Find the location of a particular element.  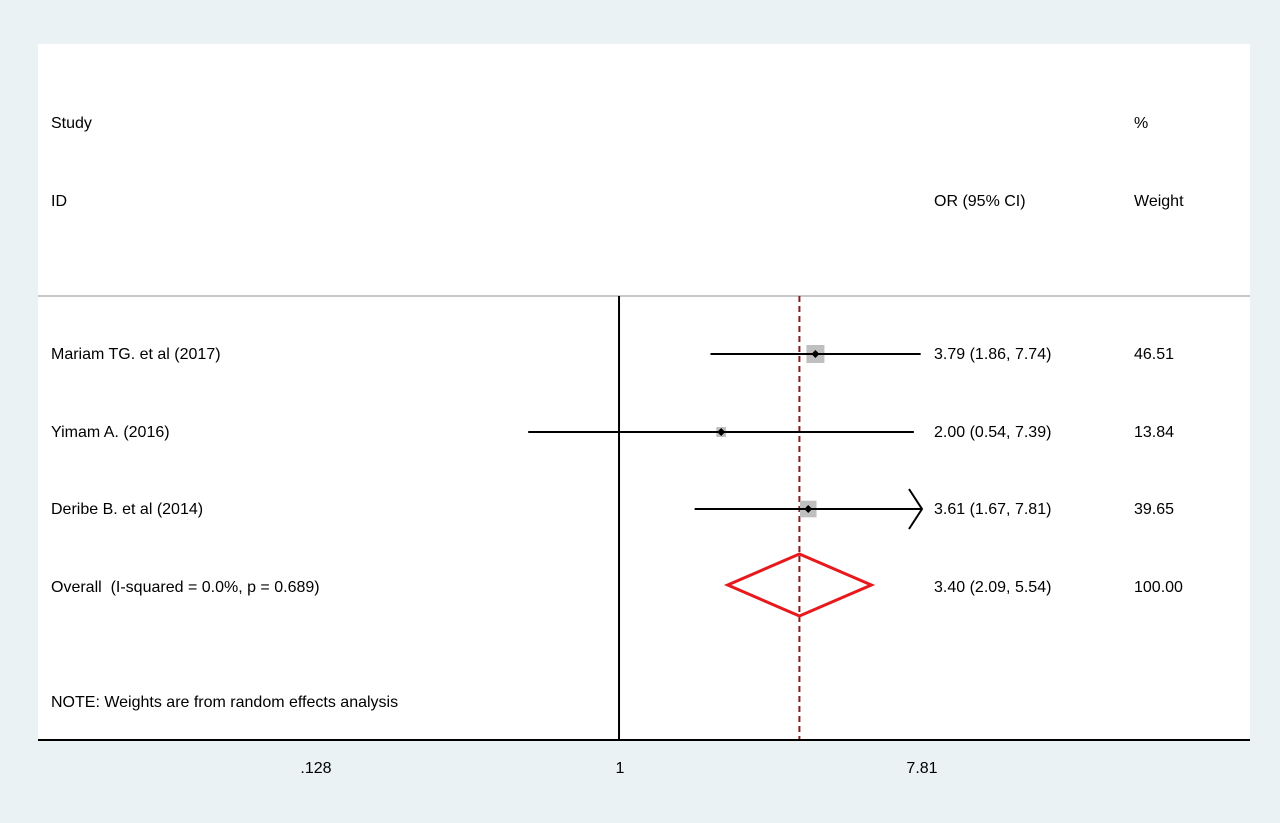

x-tick-label-781: 7.81 is located at coordinates (922, 768).